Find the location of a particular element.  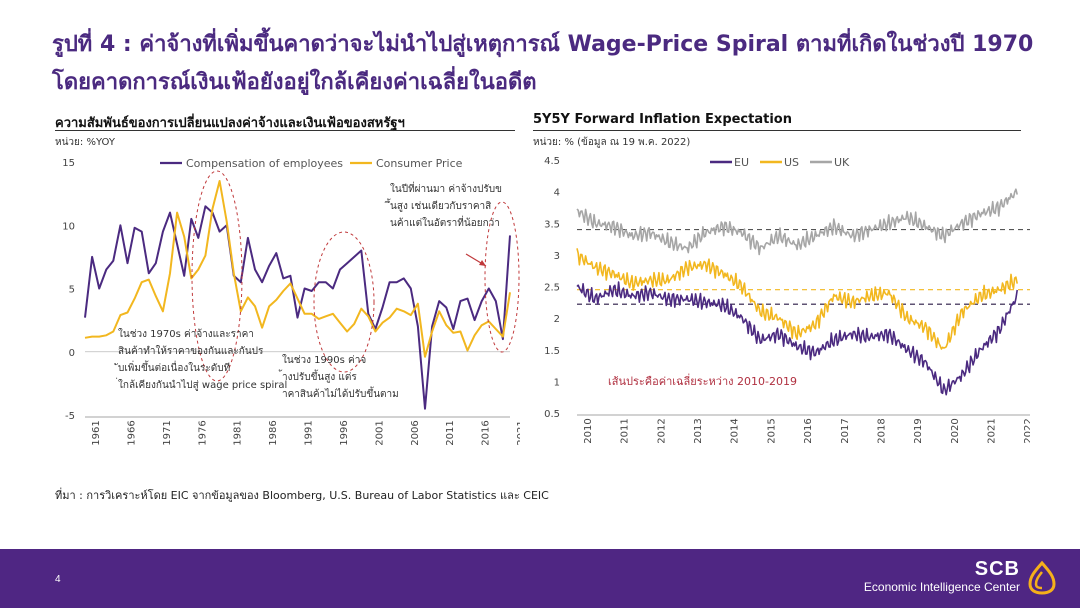

y-tick-label: -5 is located at coordinates (70, 416).